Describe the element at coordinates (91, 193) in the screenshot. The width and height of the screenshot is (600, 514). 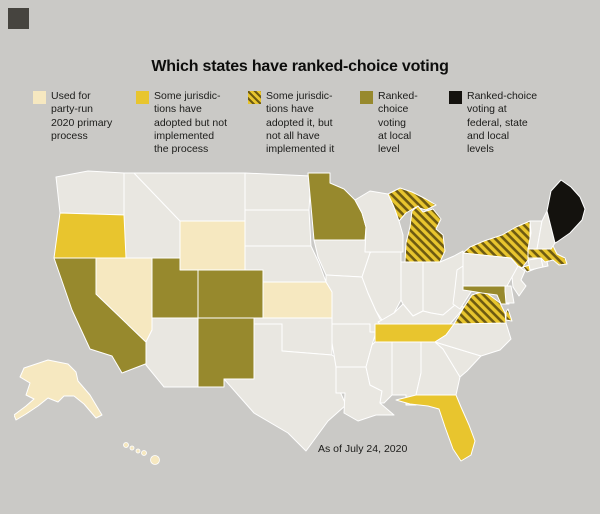
I see `state-washington` at that location.